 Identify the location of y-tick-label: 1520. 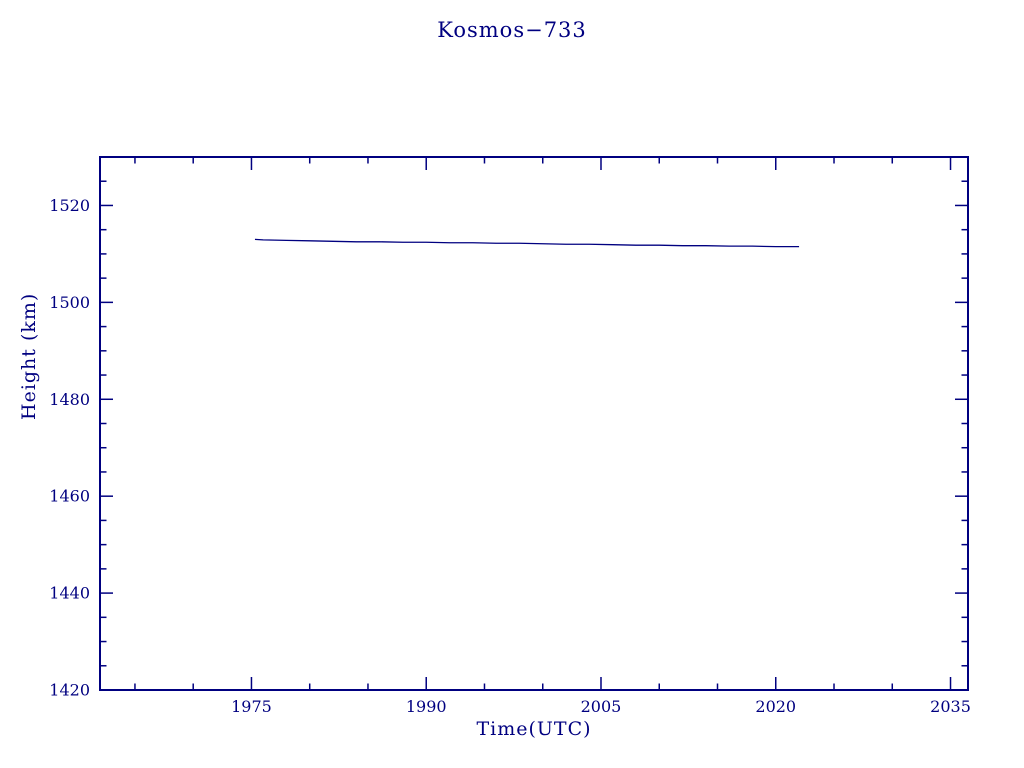
(69, 205).